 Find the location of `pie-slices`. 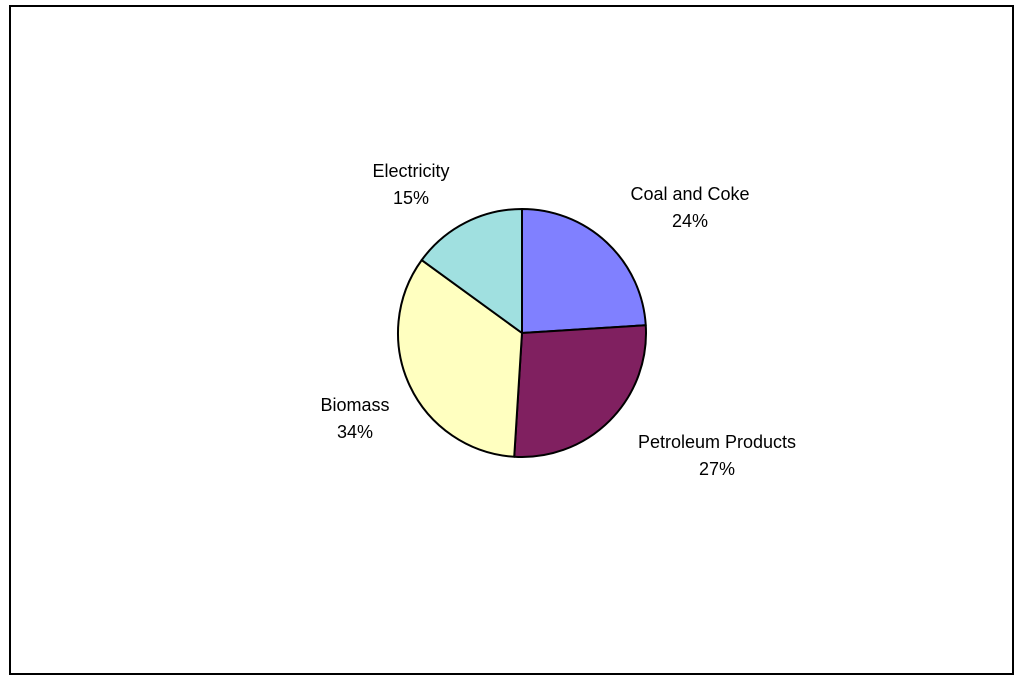

pie-slices is located at coordinates (522, 333).